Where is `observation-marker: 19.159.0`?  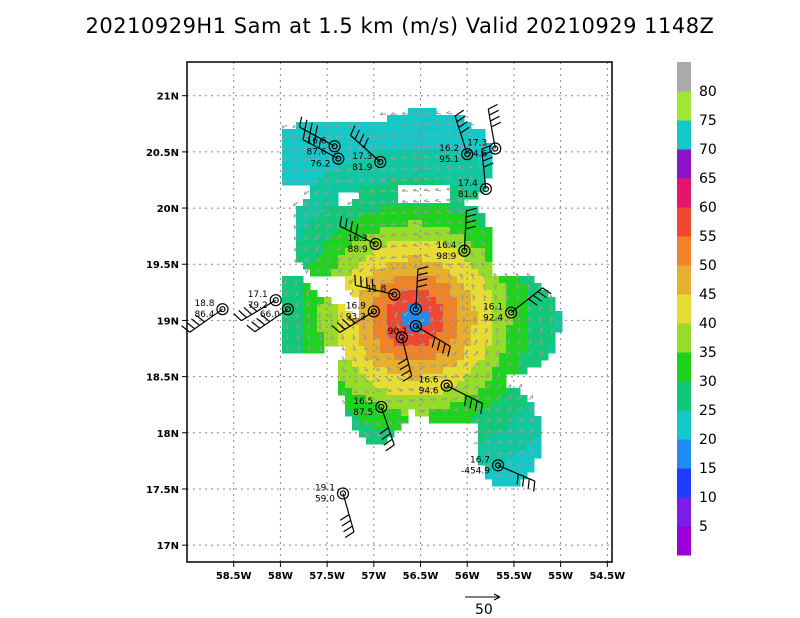
observation-marker: 19.159.0 is located at coordinates (335, 511).